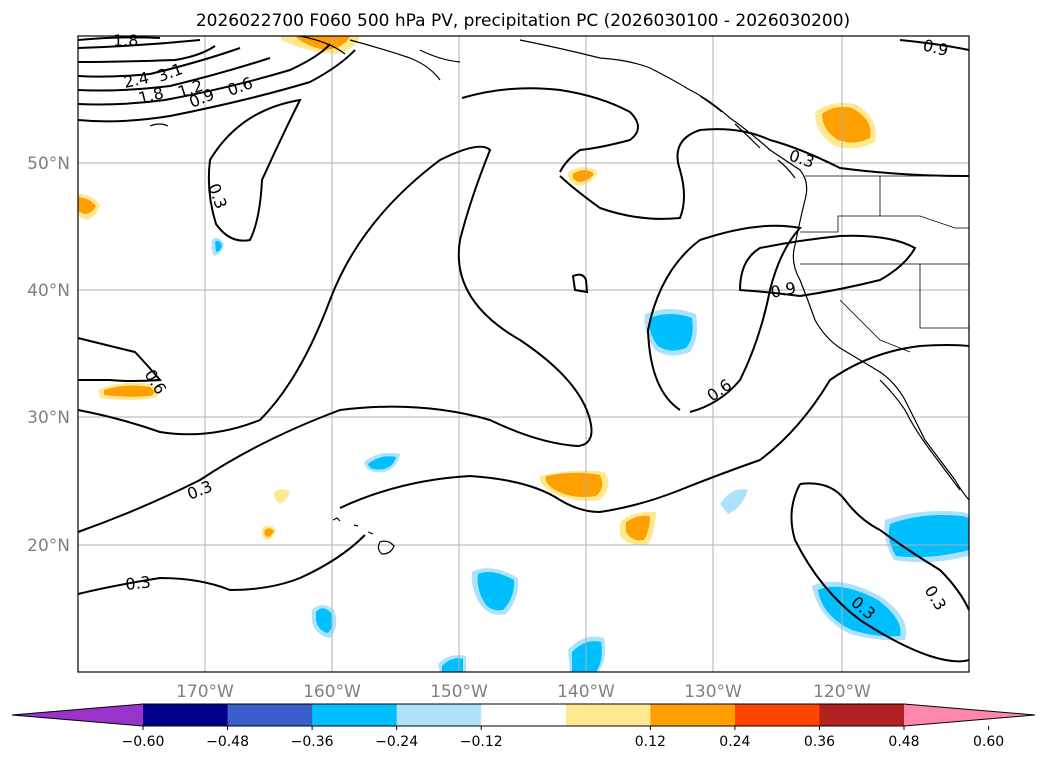 This screenshot has width=1047, height=769. Describe the element at coordinates (650, 742) in the screenshot. I see `colorbar-tick-label: 0.12` at that location.